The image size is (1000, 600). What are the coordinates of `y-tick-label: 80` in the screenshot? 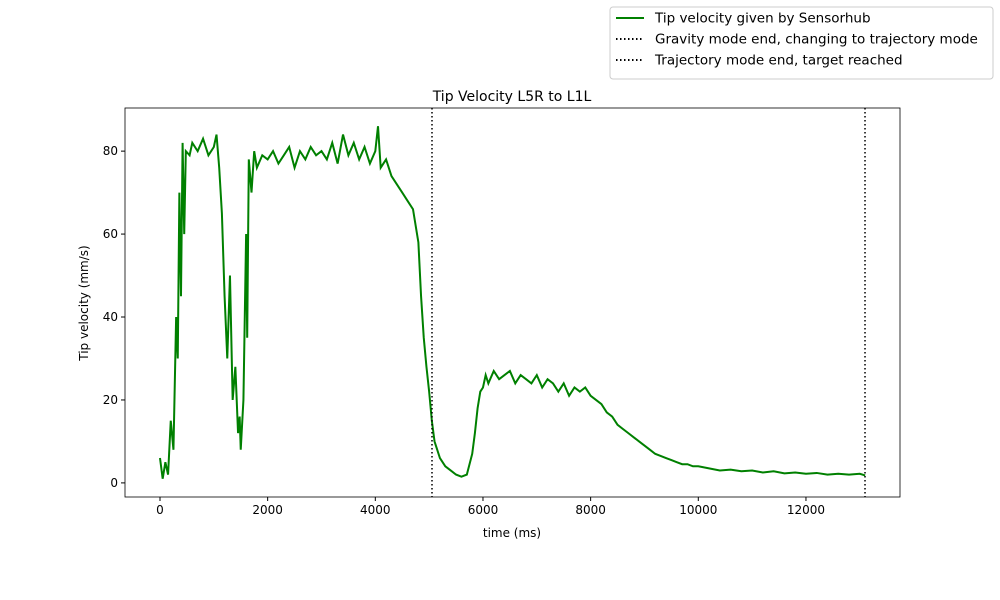 It's located at (110, 151).